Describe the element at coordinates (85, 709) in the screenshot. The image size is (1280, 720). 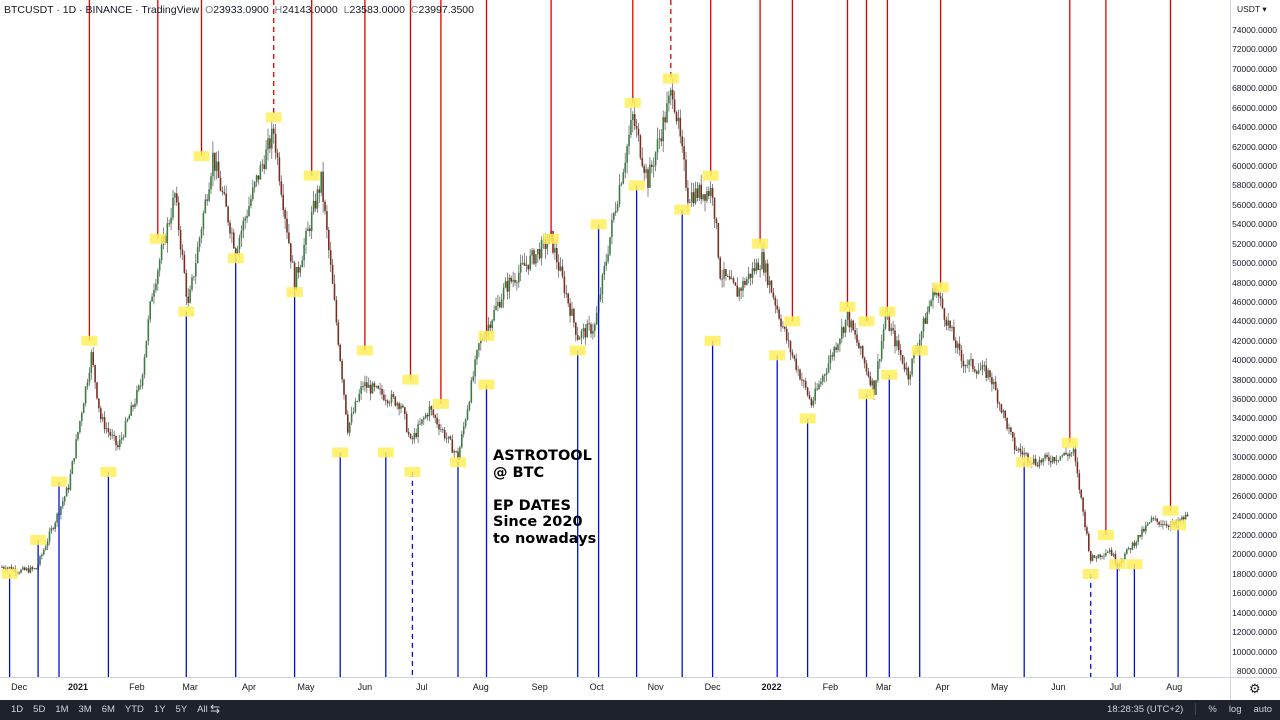
I see `range-button-3m: 3M` at that location.